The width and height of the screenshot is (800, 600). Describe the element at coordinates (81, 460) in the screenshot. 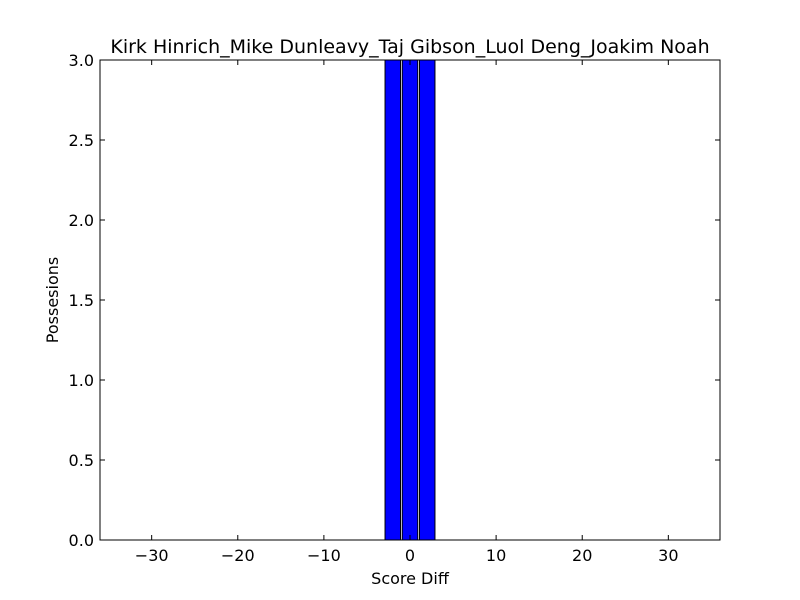

I see `y-tick-label: 0.5` at that location.